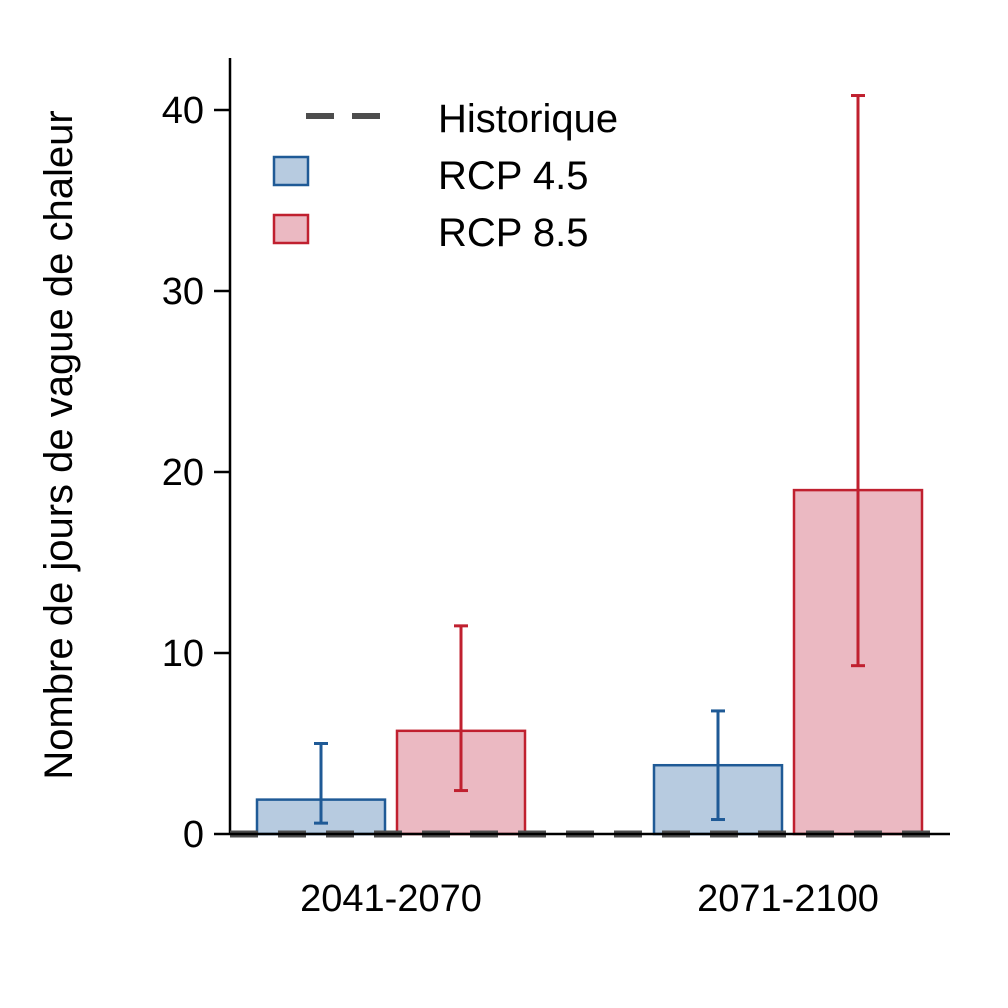 This screenshot has width=1008, height=1008. I want to click on x-tick-label: 2071-2100, so click(788, 899).